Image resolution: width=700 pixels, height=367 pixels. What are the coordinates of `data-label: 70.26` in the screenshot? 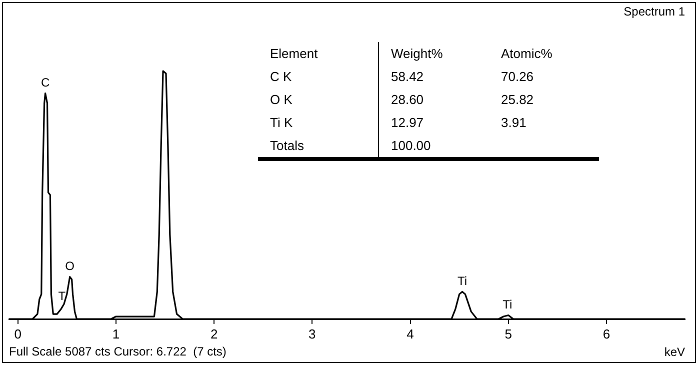 It's located at (517, 77).